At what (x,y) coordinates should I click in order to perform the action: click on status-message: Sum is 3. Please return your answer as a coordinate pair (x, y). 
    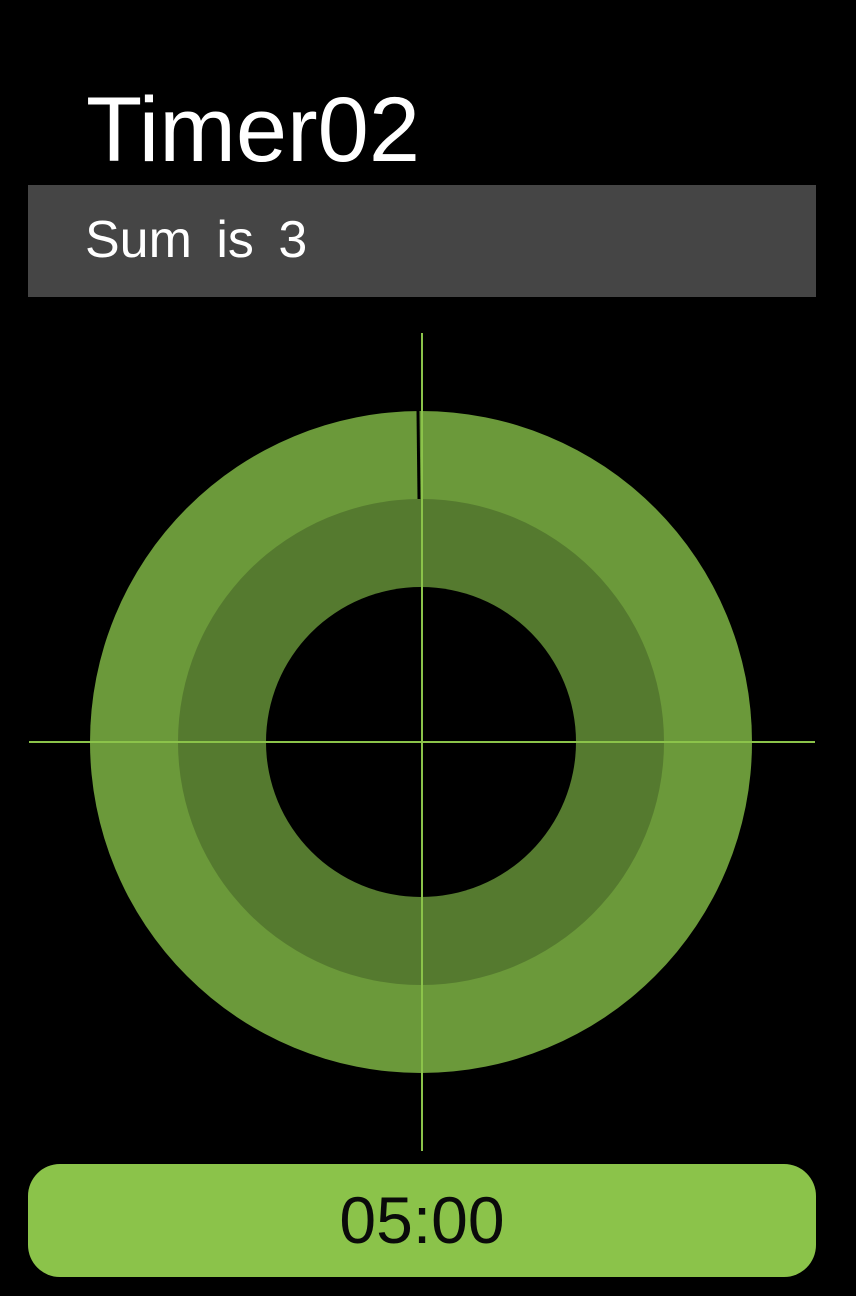
    Looking at the image, I should click on (196, 240).